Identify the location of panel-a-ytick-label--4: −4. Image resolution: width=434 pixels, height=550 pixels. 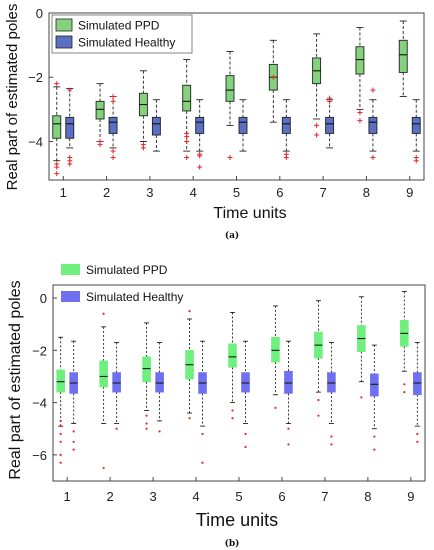
(35, 141).